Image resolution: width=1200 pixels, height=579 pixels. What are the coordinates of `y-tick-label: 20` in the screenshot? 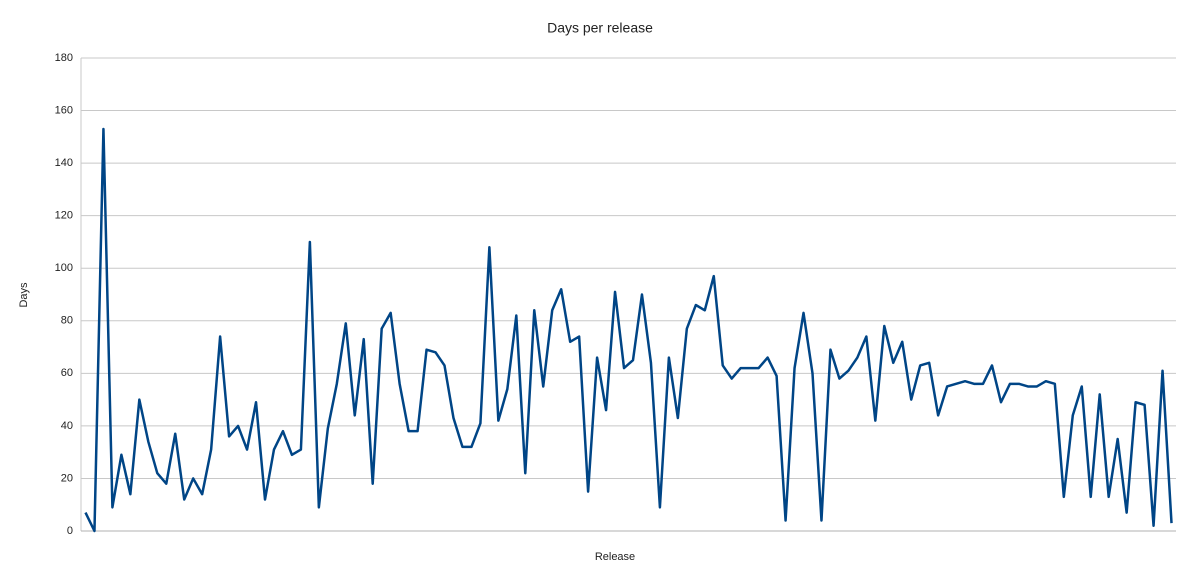 It's located at (67, 478).